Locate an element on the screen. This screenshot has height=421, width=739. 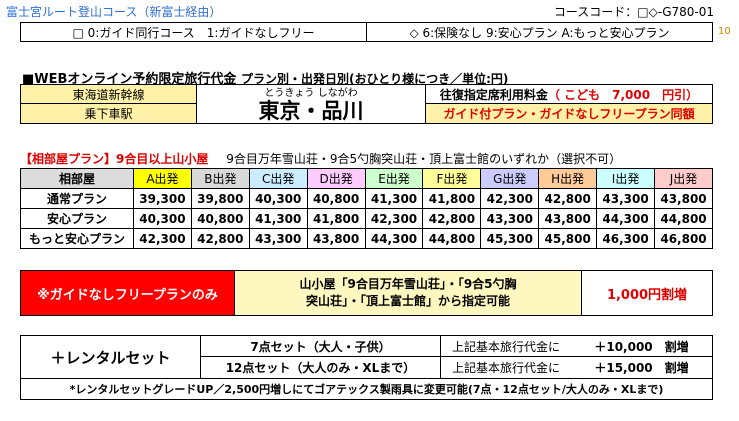
guide-free-line2: 突山荘」・「頂上富士館」から指定可能 is located at coordinates (407, 301).